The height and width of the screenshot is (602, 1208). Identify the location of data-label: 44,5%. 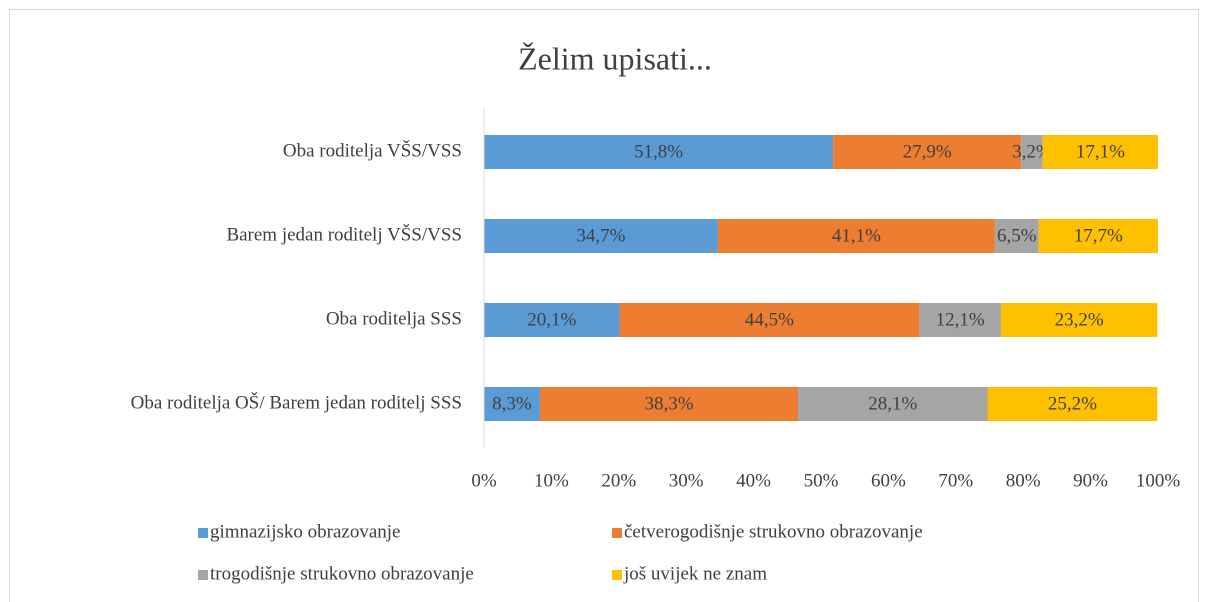
(769, 319).